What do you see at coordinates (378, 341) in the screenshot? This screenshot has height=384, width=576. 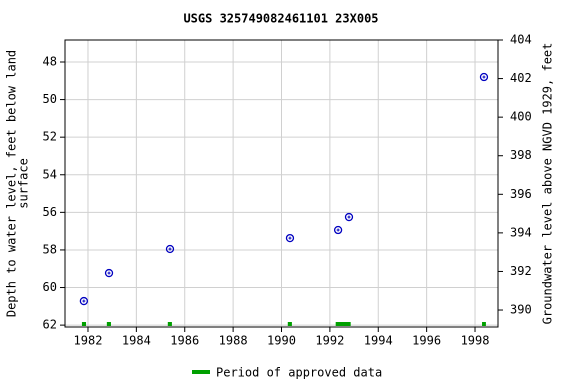 I see `x-tick-label: 1994` at bounding box center [378, 341].